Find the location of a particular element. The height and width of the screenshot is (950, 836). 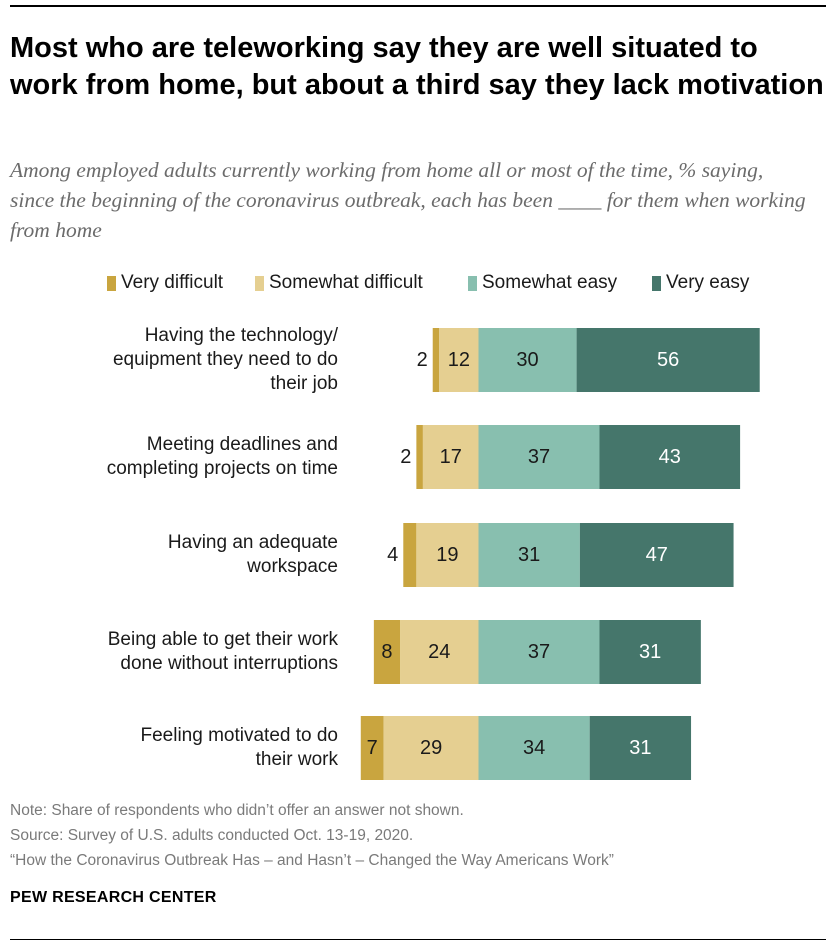

category-label-line: their work is located at coordinates (296, 759).